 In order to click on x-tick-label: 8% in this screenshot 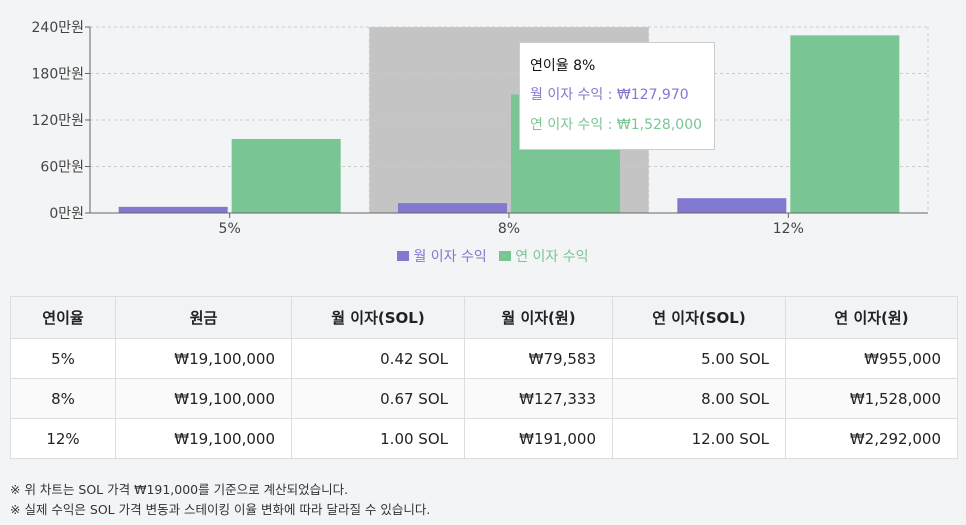, I will do `click(509, 229)`.